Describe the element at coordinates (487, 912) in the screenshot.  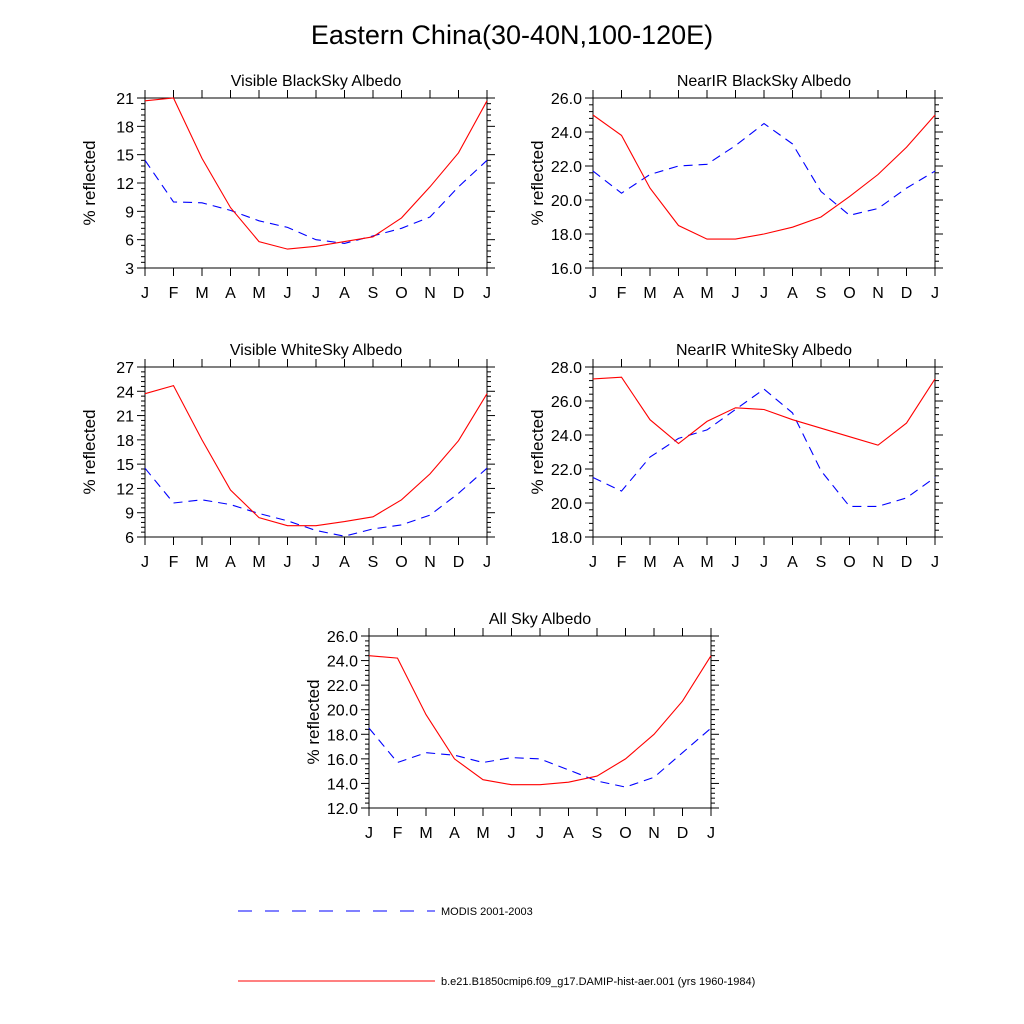
I see `legend-label-1: MODIS 2001-2003` at that location.